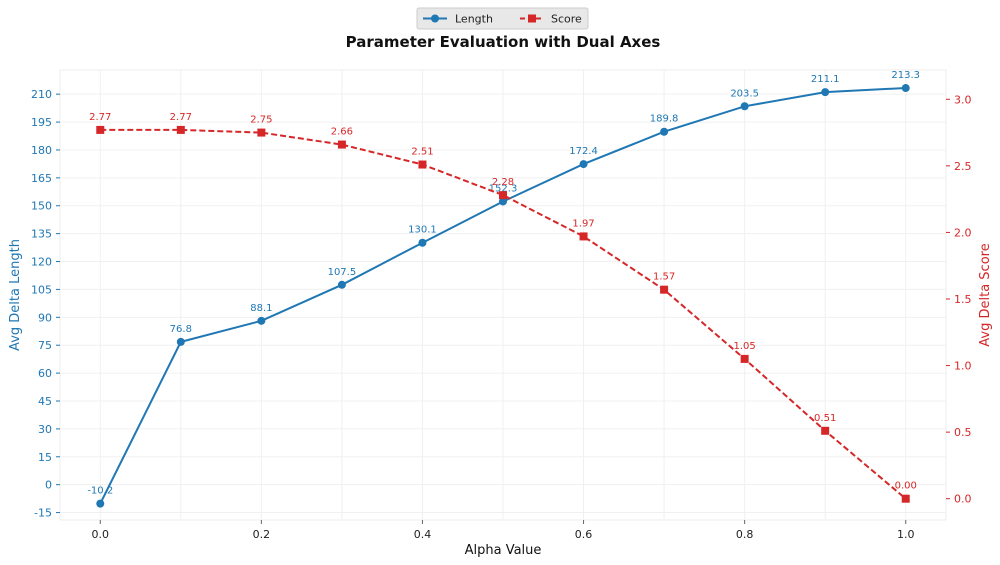 This screenshot has height=565, width=1000. What do you see at coordinates (435, 18) in the screenshot?
I see `legend-length-marker` at bounding box center [435, 18].